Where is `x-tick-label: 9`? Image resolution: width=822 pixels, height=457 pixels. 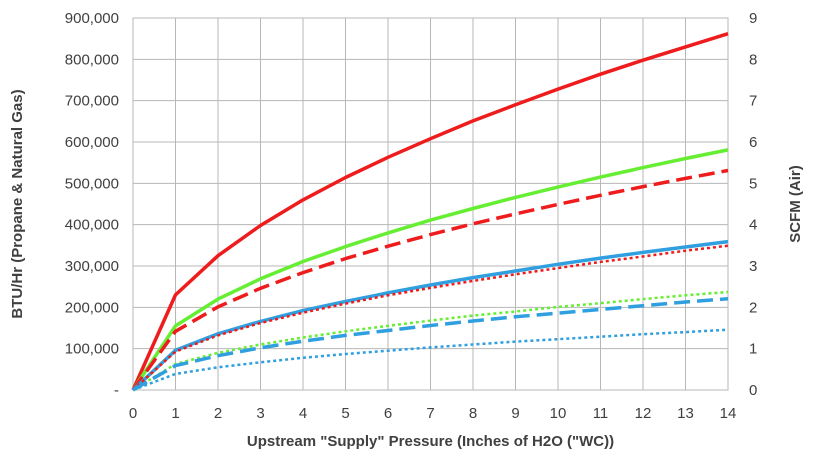
x-tick-label: 9 is located at coordinates (515, 413).